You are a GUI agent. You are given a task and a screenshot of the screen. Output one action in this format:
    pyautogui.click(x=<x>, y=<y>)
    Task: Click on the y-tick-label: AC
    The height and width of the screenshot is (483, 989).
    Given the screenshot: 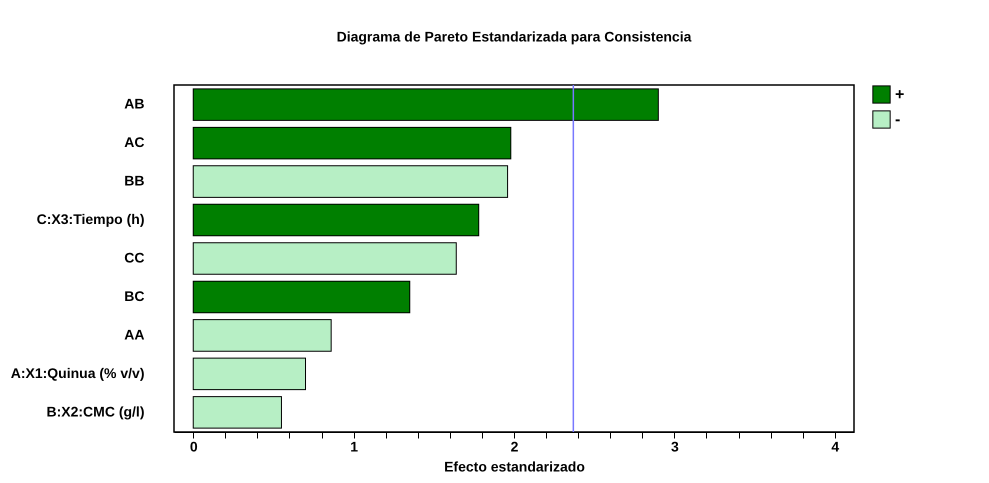 What is the action you would take?
    pyautogui.click(x=134, y=142)
    